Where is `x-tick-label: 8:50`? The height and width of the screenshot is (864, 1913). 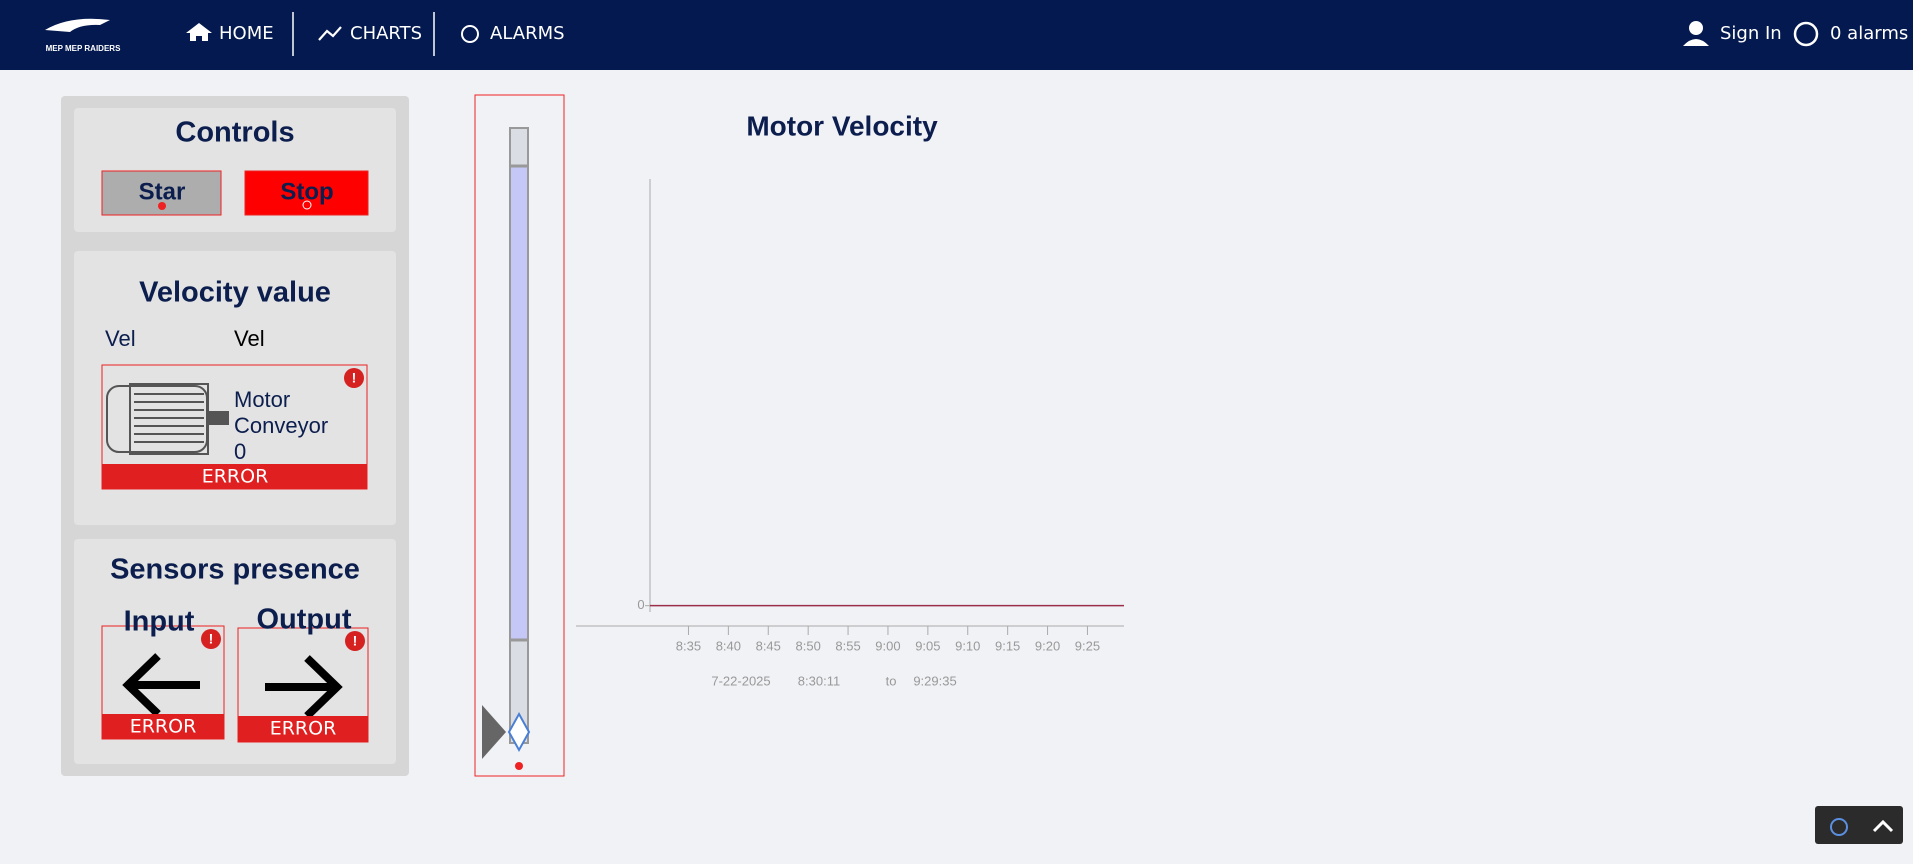
x-tick-label: 8:50 is located at coordinates (808, 645).